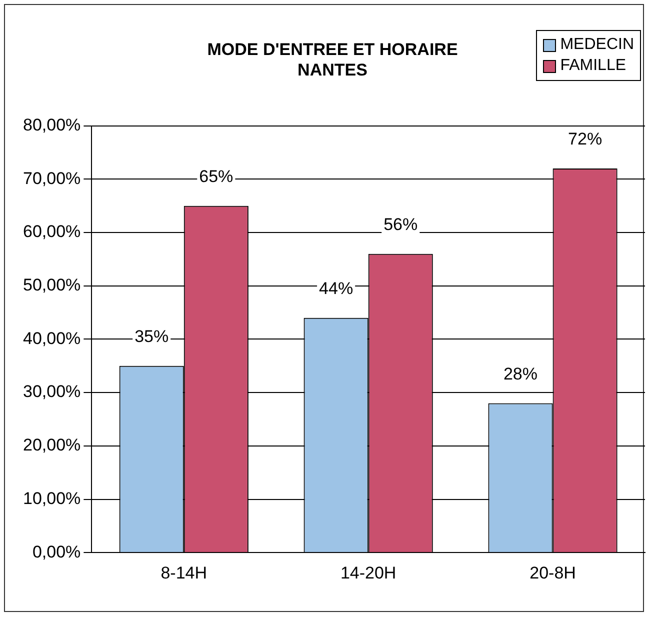 This screenshot has width=649, height=617. Describe the element at coordinates (401, 224) in the screenshot. I see `data-label: 56%` at that location.